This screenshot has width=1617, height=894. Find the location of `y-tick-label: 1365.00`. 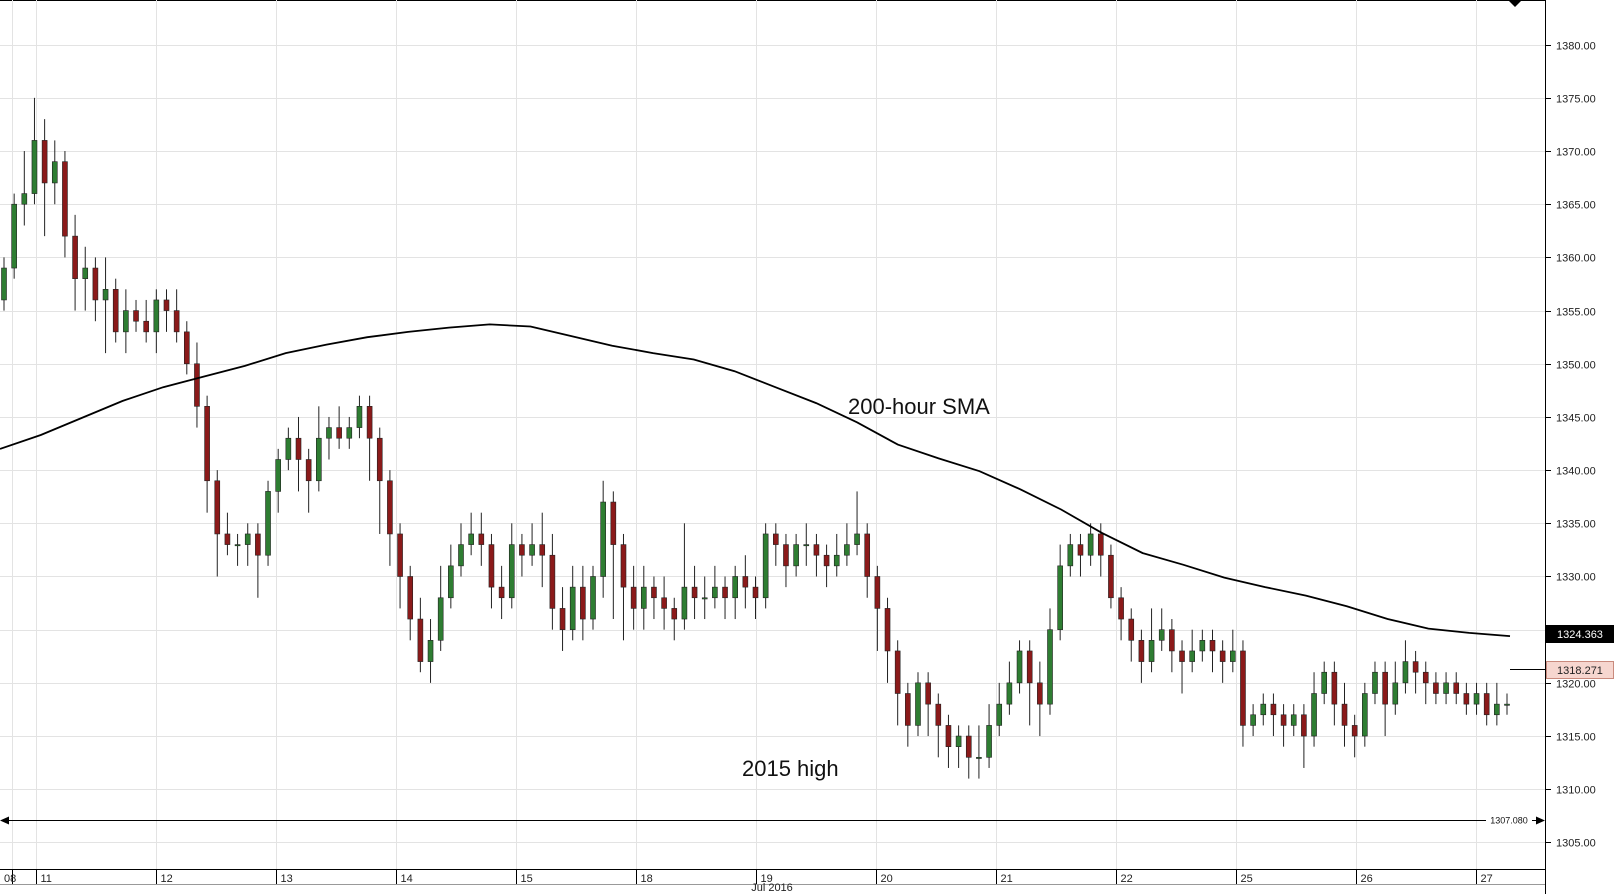

y-tick-label: 1365.00 is located at coordinates (1576, 206).